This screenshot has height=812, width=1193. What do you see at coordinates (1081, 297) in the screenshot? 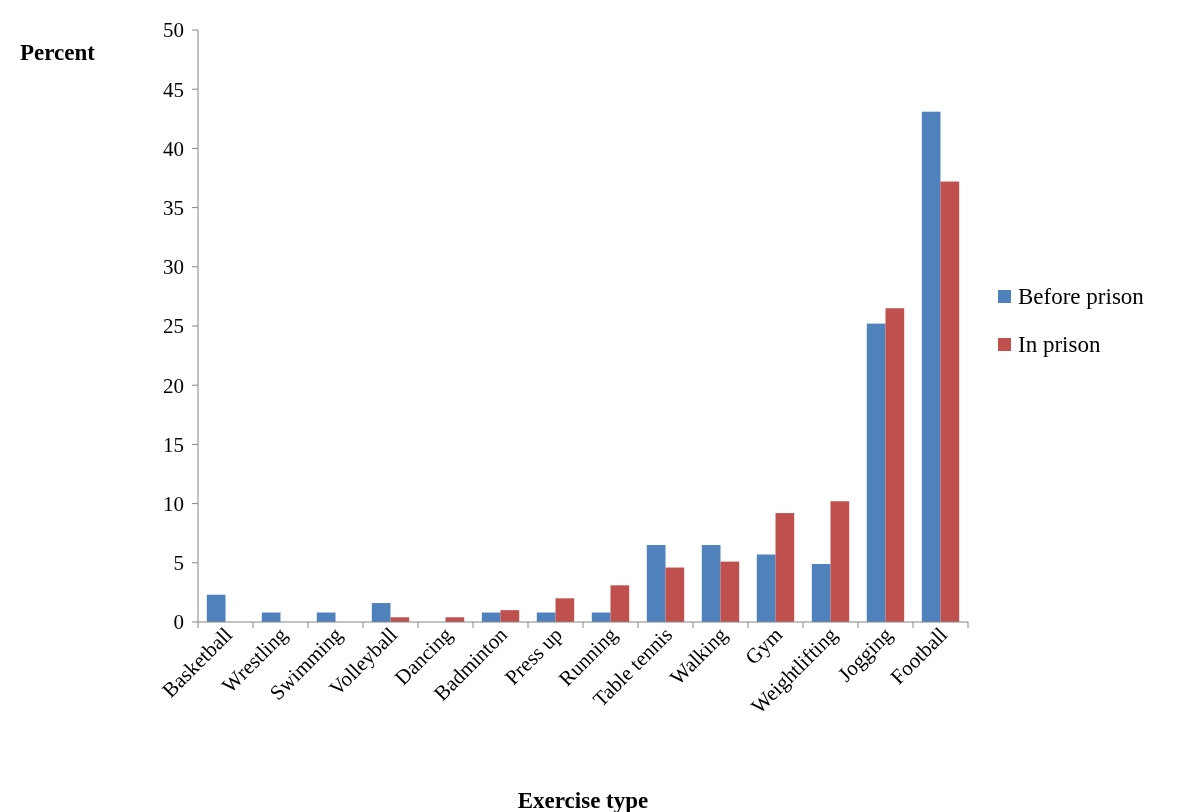
I see `legend-label: Before prison` at bounding box center [1081, 297].